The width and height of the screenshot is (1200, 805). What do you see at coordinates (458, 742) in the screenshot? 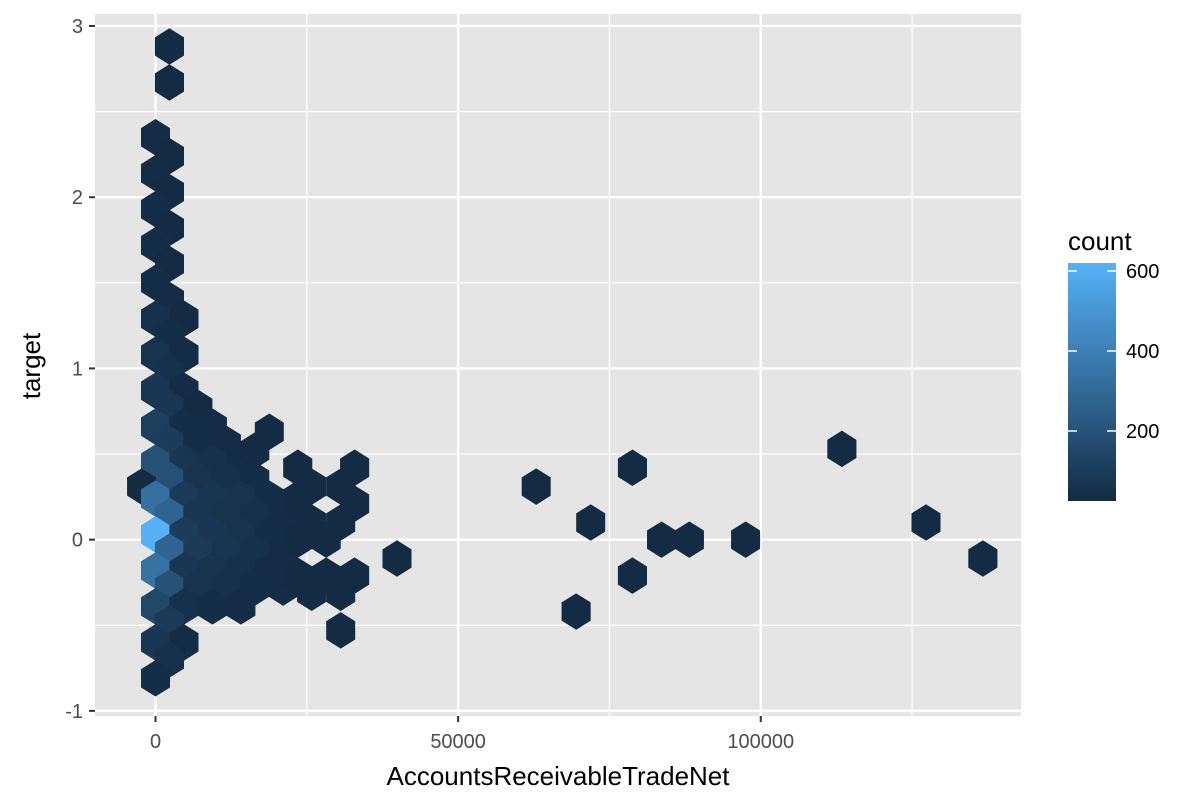
I see `x-tick-label: 50000` at bounding box center [458, 742].